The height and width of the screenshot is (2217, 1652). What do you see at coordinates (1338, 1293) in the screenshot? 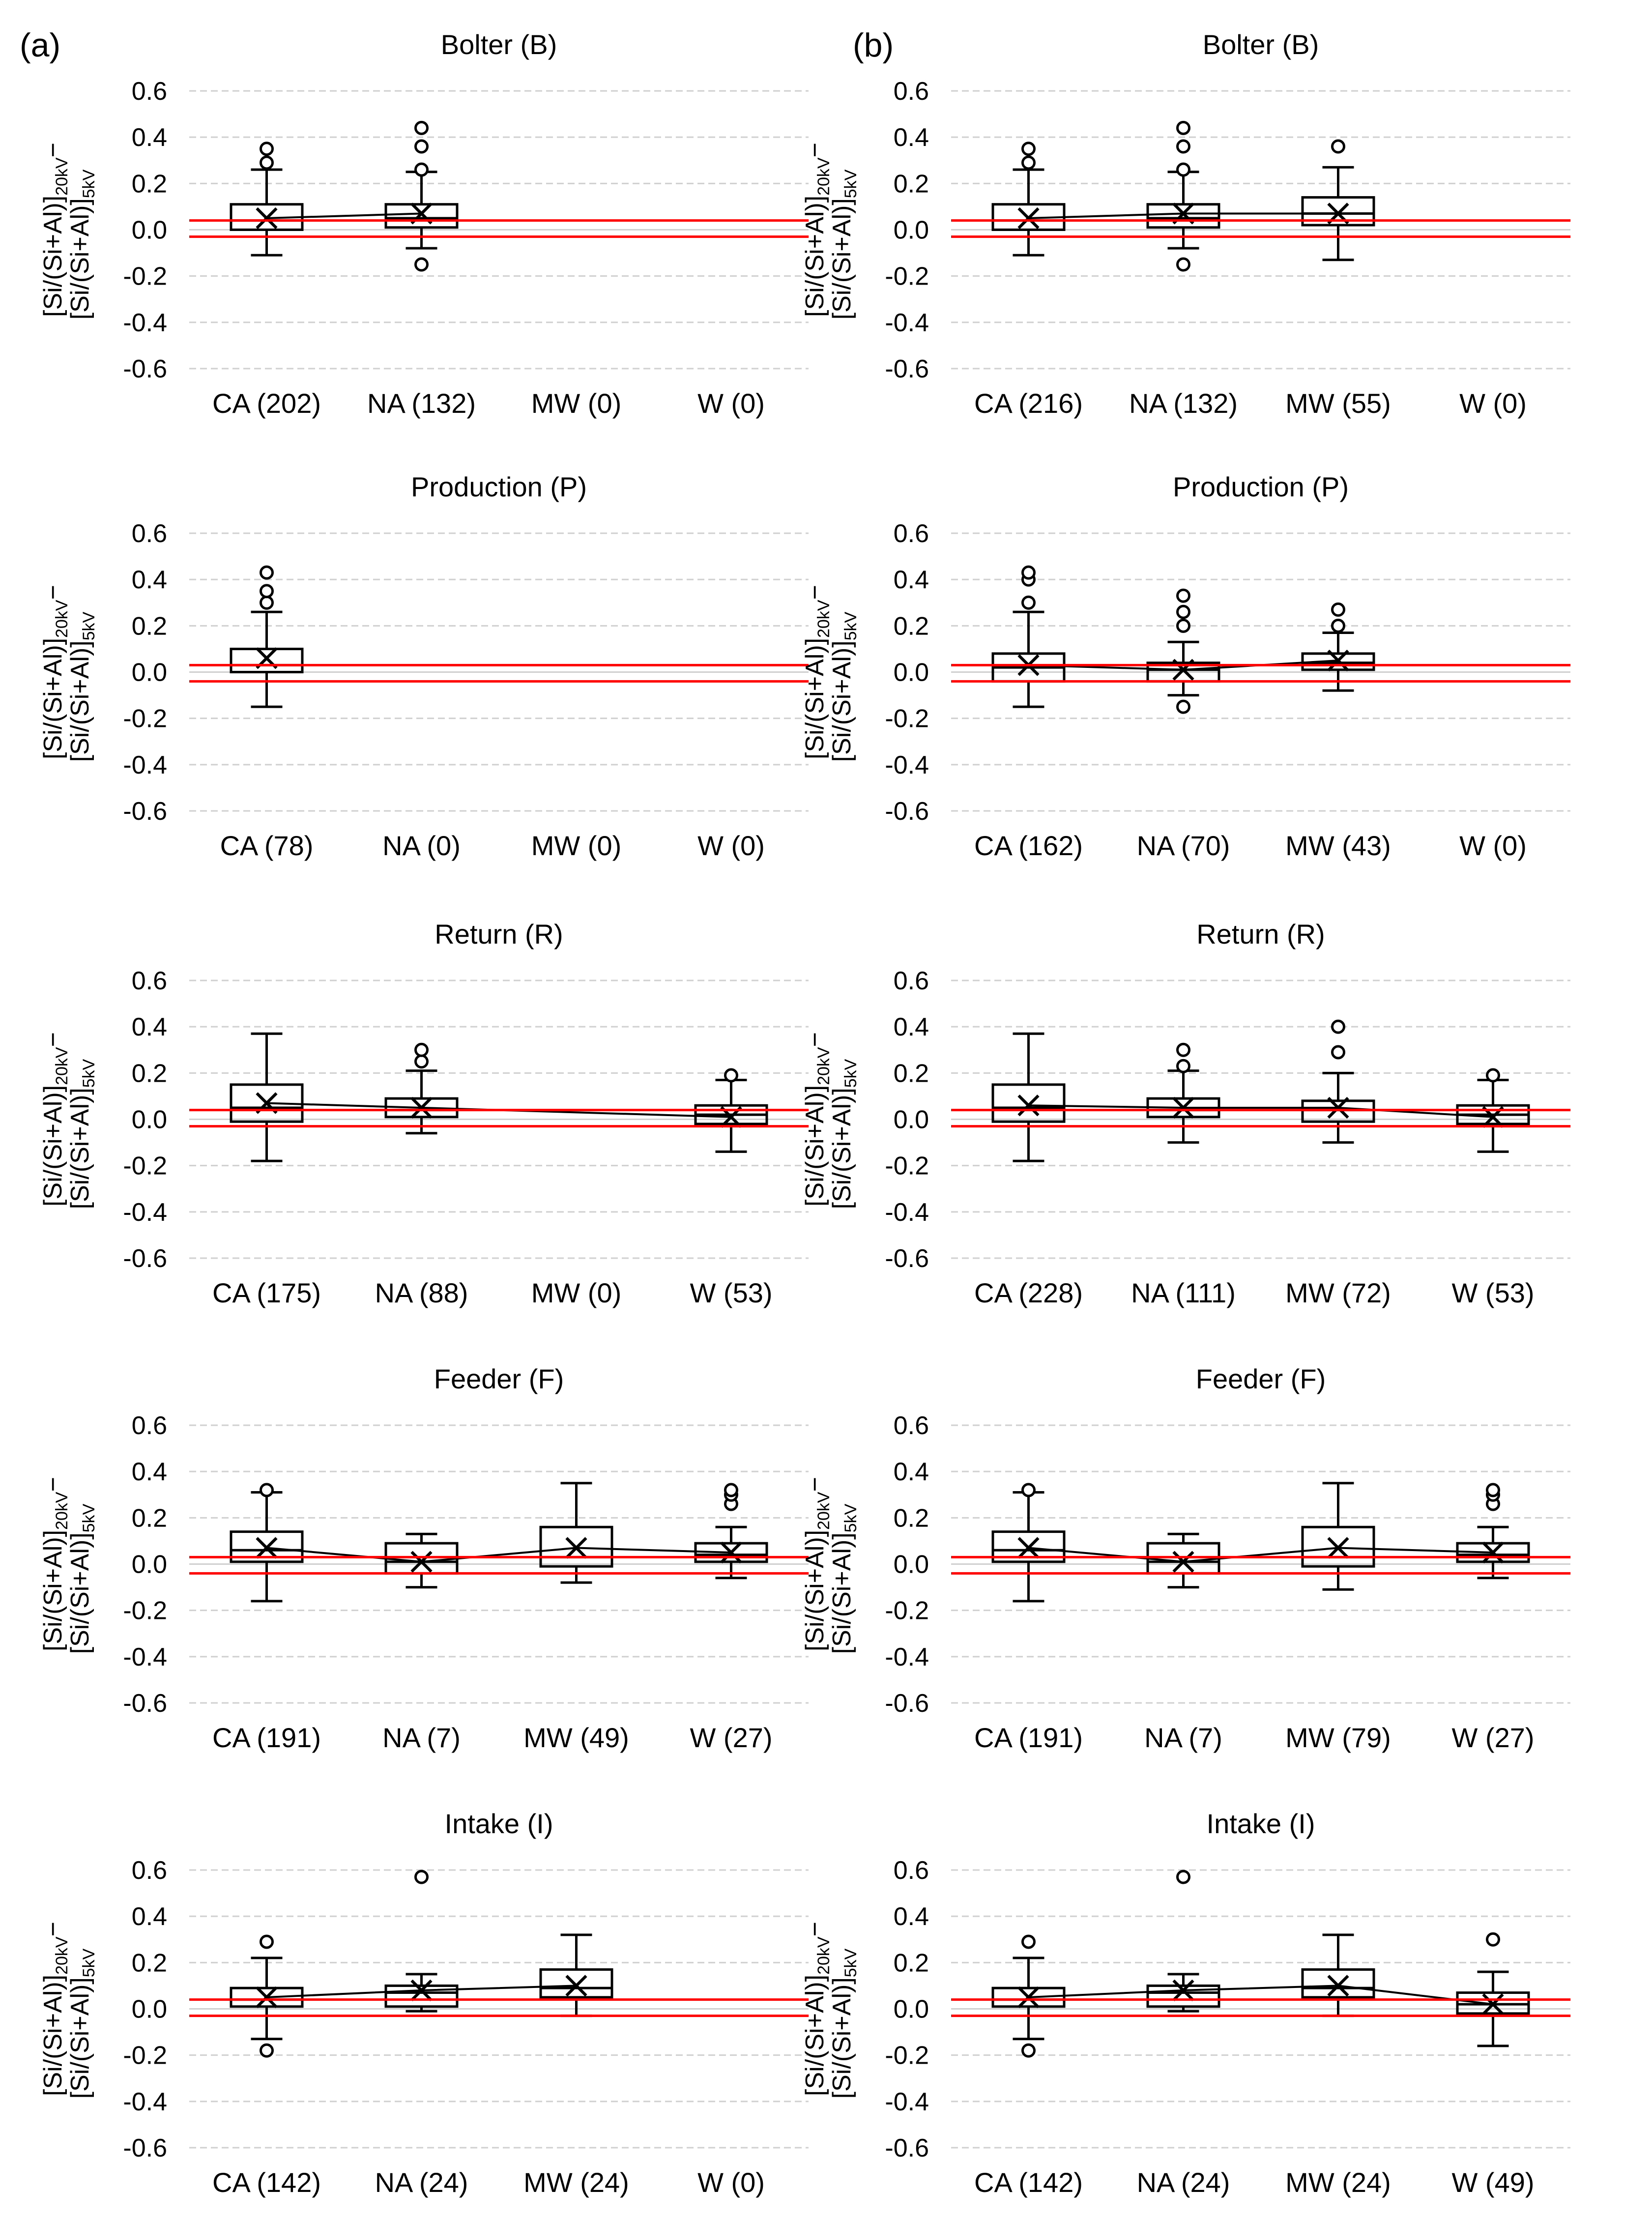
I see `x-category-label: MW (72)` at bounding box center [1338, 1293].